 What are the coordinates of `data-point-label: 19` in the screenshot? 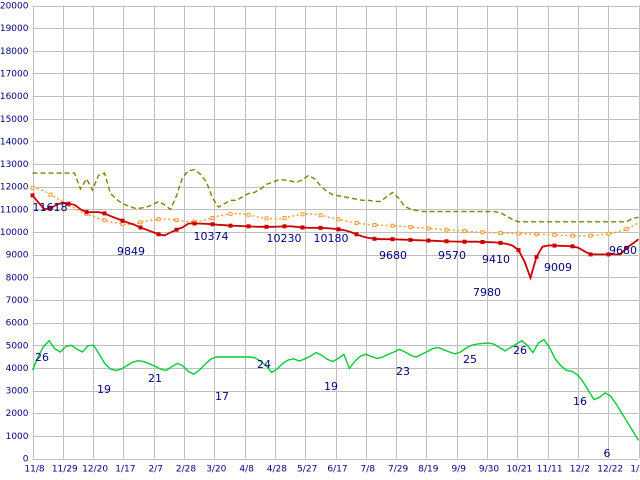 It's located at (331, 386).